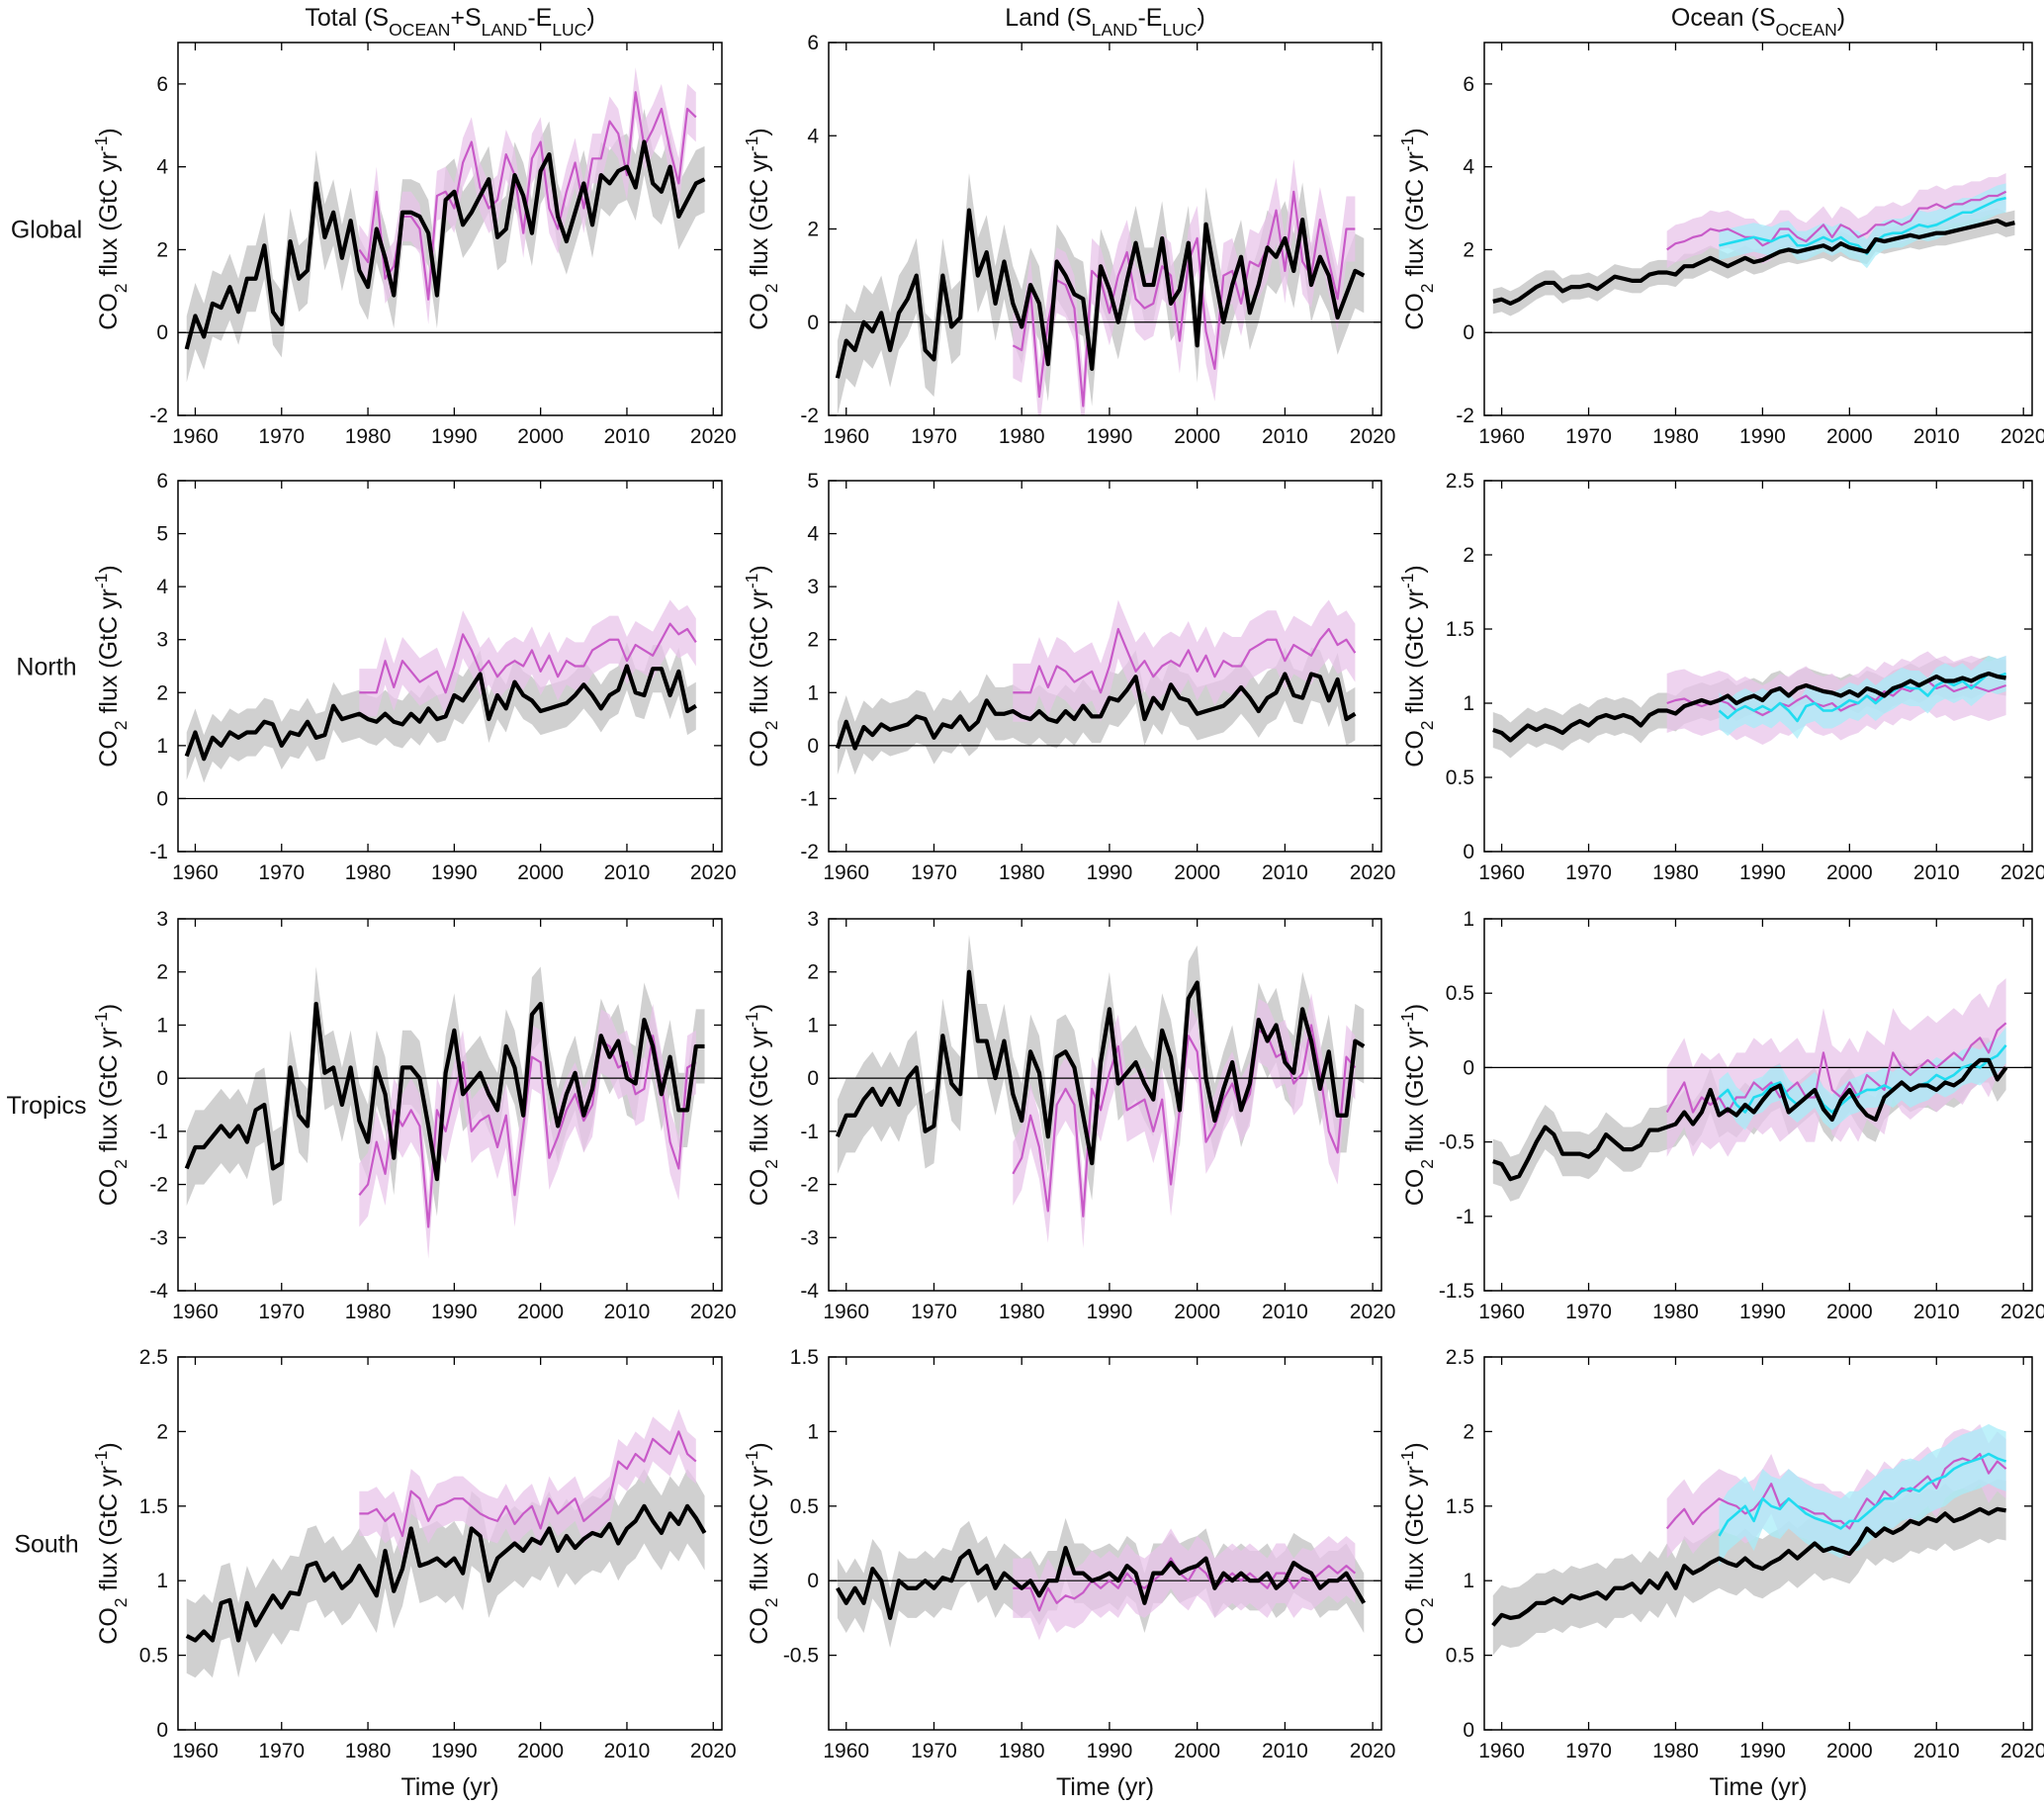 This screenshot has width=2044, height=1806. Describe the element at coordinates (1758, 22) in the screenshot. I see `column-title-ocean: Ocean (SOCEAN)` at that location.